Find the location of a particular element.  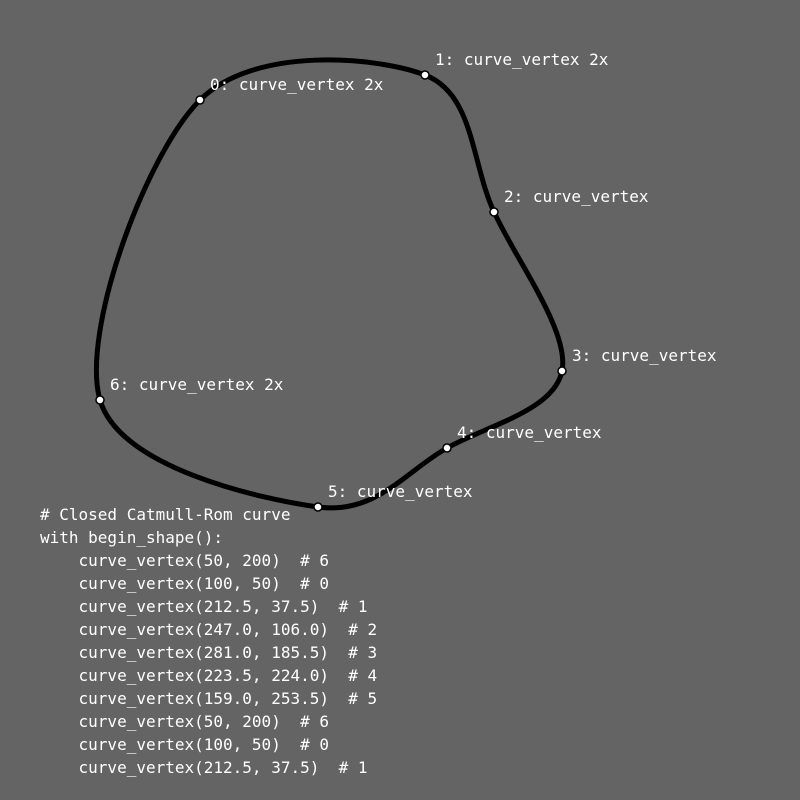

code-line: curve_vertex(159.0, 253.5) # 5 is located at coordinates (209, 698).